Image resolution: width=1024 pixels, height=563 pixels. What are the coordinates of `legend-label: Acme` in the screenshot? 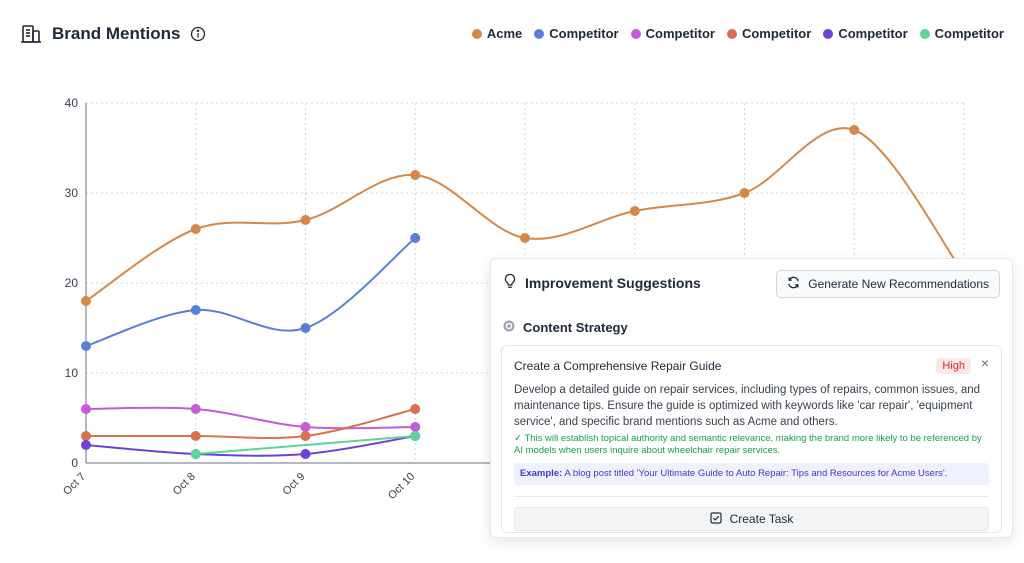 It's located at (504, 33).